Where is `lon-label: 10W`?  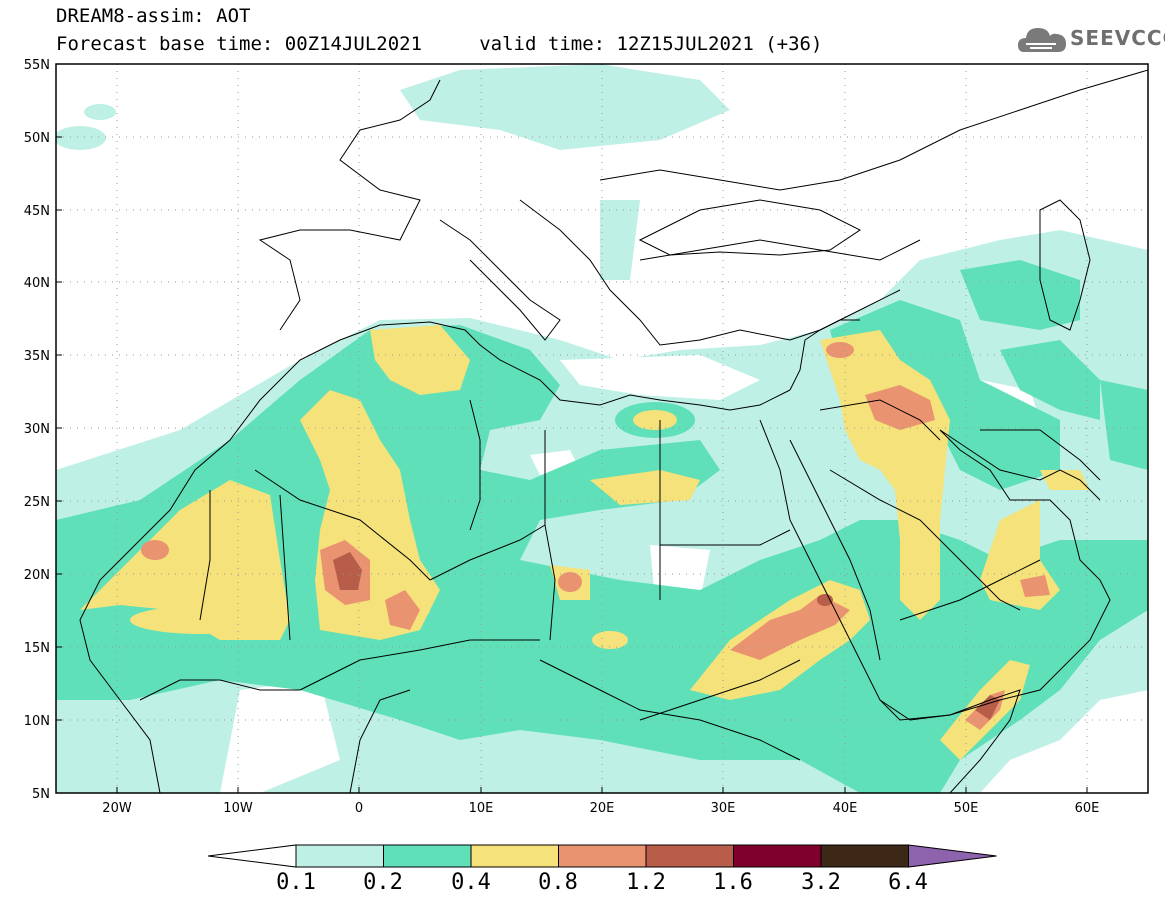 lon-label: 10W is located at coordinates (238, 808).